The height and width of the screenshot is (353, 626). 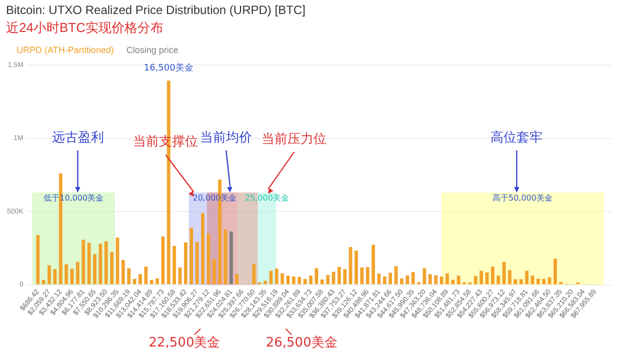 What do you see at coordinates (184, 342) in the screenshot?
I see `text: 22,500美金` at bounding box center [184, 342].